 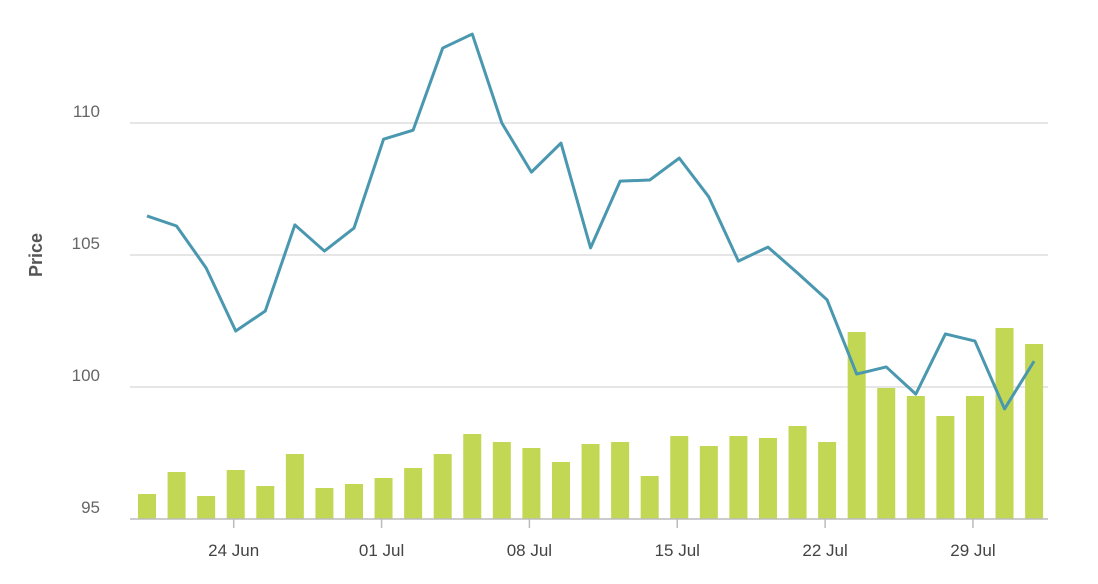 What do you see at coordinates (36, 255) in the screenshot?
I see `y-axis-label: Price` at bounding box center [36, 255].